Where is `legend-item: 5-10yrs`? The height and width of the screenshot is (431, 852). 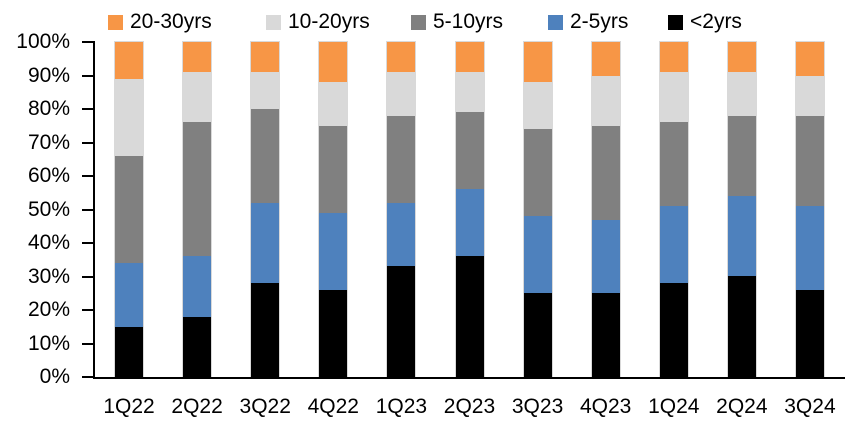
legend-item: 5-10yrs is located at coordinates (457, 22).